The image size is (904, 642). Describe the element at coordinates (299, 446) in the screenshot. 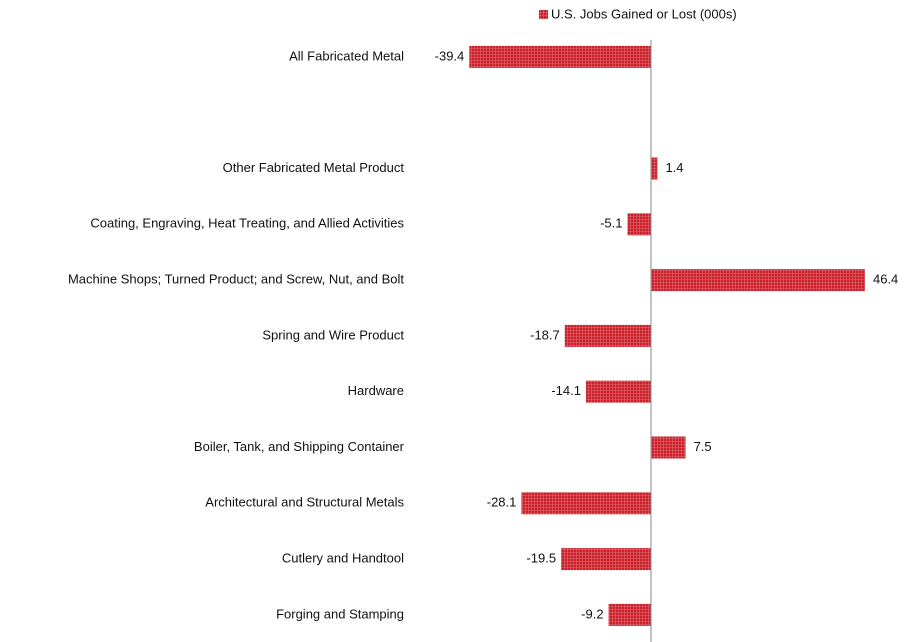

I see `category-label: Boiler, Tank, and Shipping Container` at that location.